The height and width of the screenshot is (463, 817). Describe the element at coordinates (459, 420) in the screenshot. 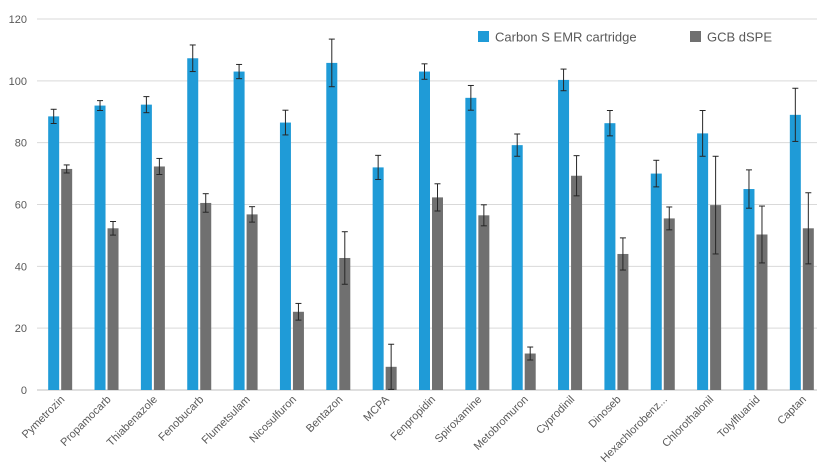

I see `x-tick-label: Spiroxamine` at that location.